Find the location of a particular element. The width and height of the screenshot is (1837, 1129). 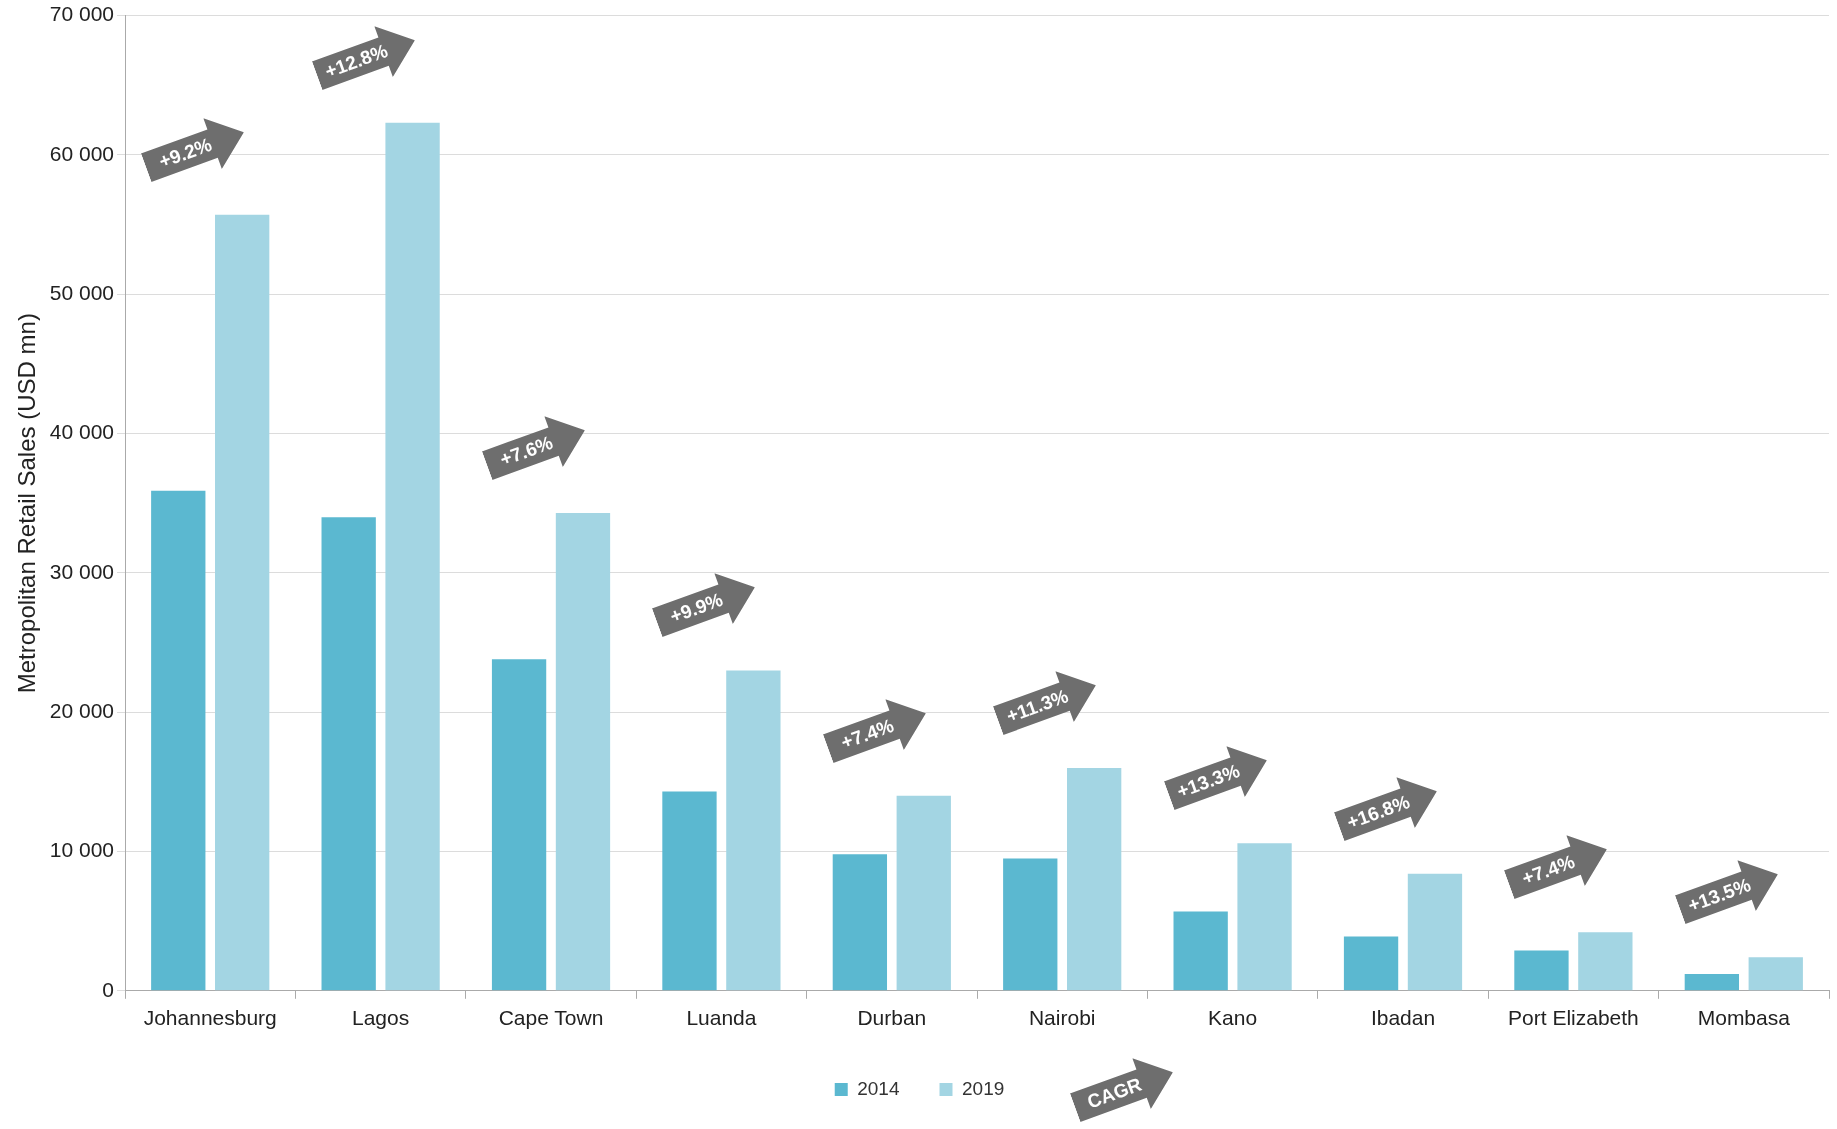

annotation: +7.6% is located at coordinates (526, 451).